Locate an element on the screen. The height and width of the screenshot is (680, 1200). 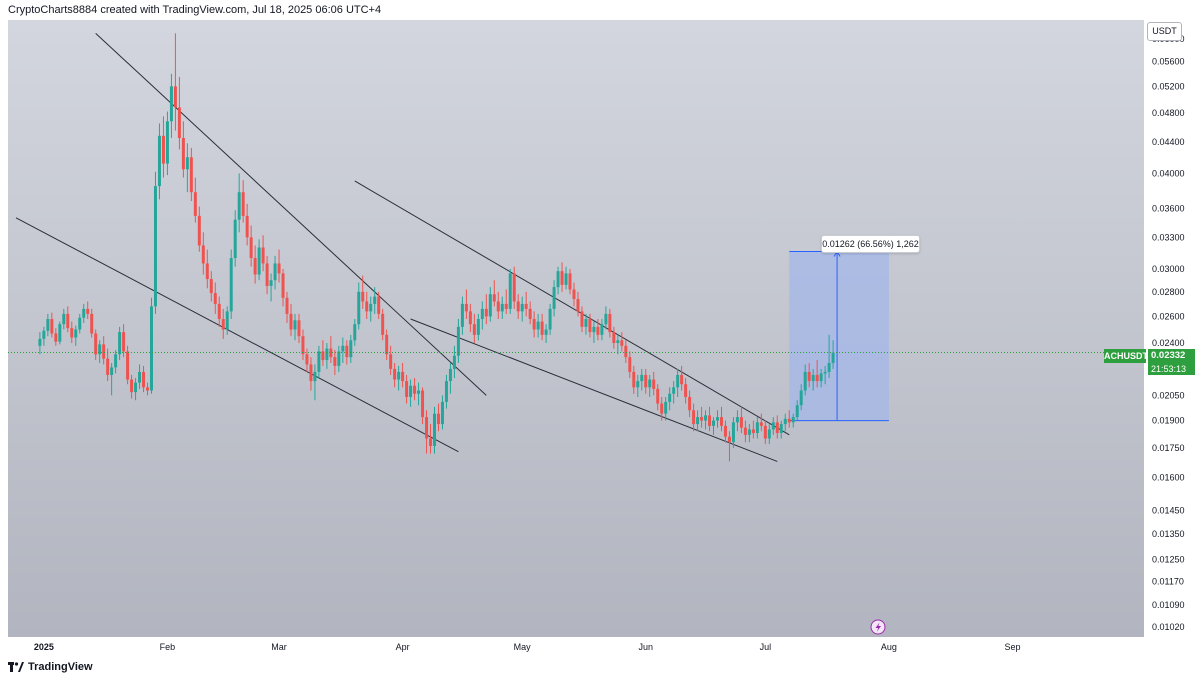
y-tick-label: 0.04400 is located at coordinates (1168, 142).